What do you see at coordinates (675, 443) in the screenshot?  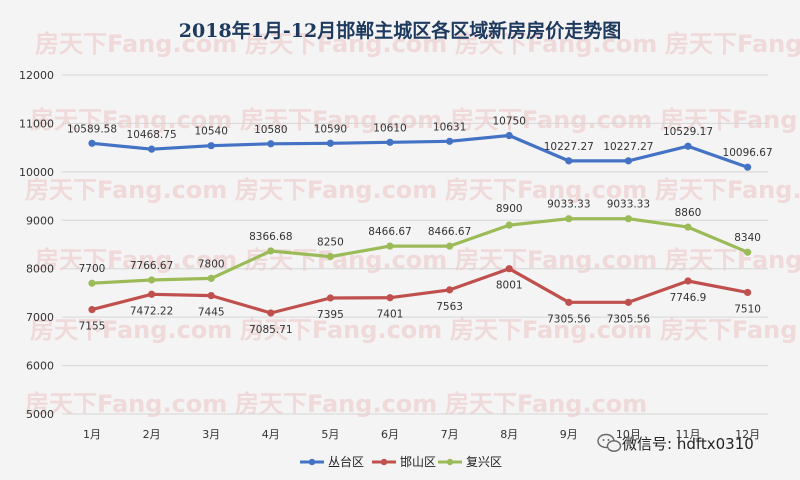 I see `wechat-badge: 微信号: hdftx0310` at bounding box center [675, 443].